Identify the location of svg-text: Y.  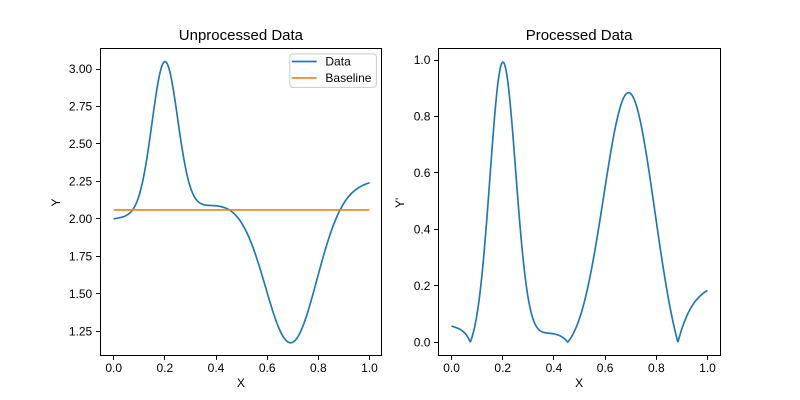
(56, 202).